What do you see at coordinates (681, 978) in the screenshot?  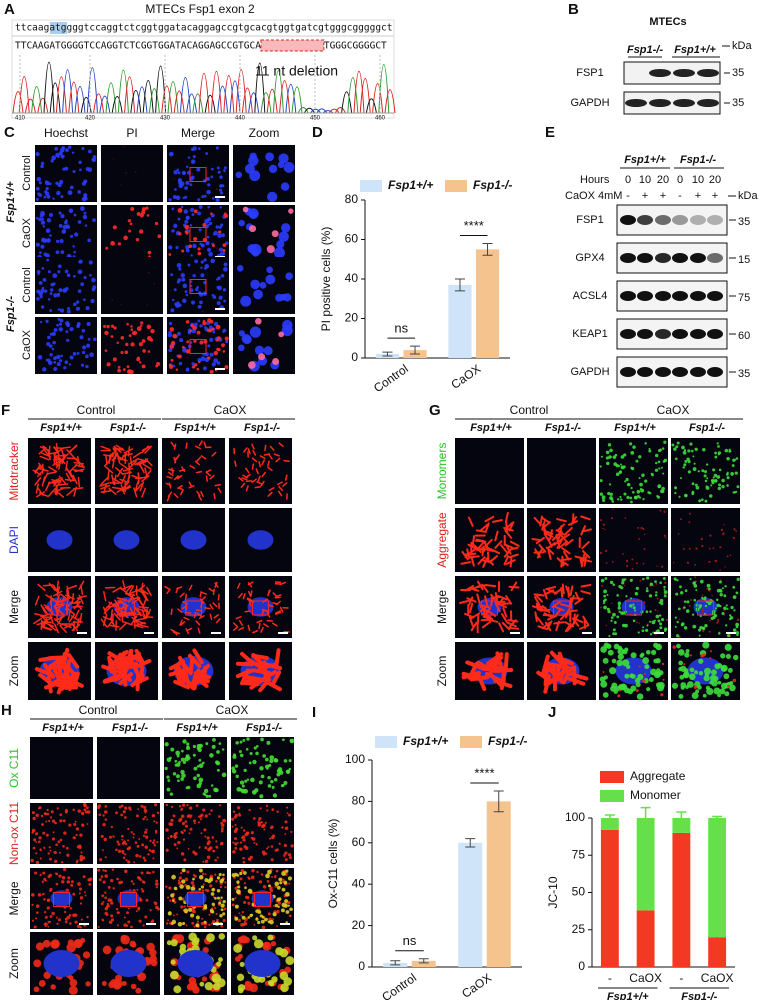 I see `x-tick-label: -` at bounding box center [681, 978].